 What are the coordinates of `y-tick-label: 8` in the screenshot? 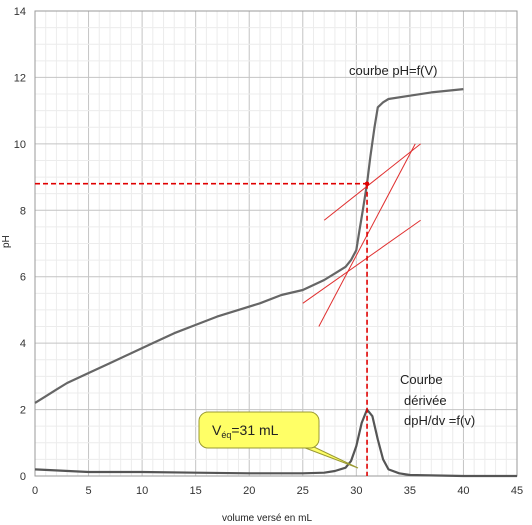 It's located at (23, 211).